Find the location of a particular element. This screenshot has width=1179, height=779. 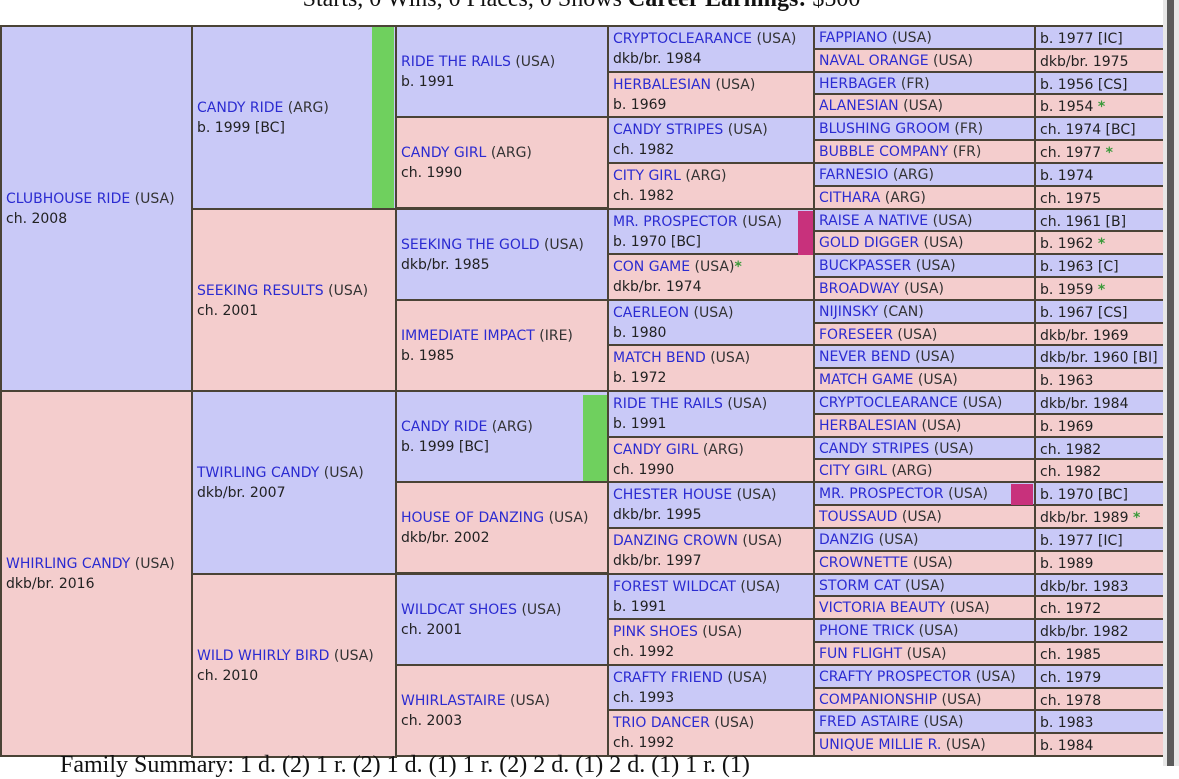

horse-name-link: FAPPIANO is located at coordinates (853, 38).